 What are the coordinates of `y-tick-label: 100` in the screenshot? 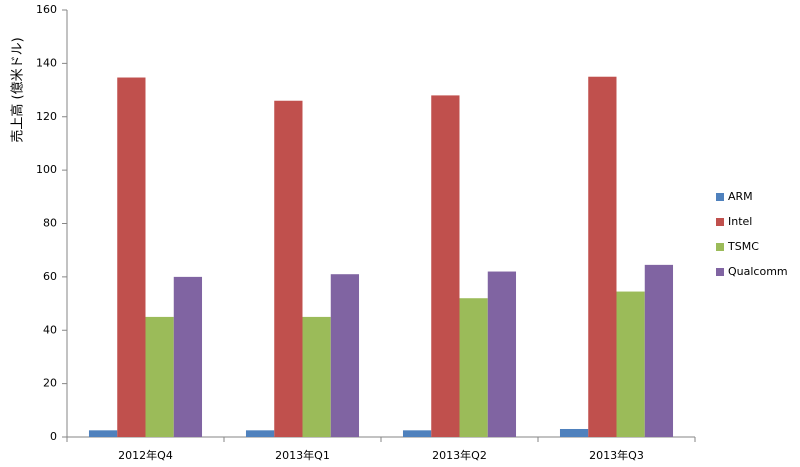 It's located at (46, 169).